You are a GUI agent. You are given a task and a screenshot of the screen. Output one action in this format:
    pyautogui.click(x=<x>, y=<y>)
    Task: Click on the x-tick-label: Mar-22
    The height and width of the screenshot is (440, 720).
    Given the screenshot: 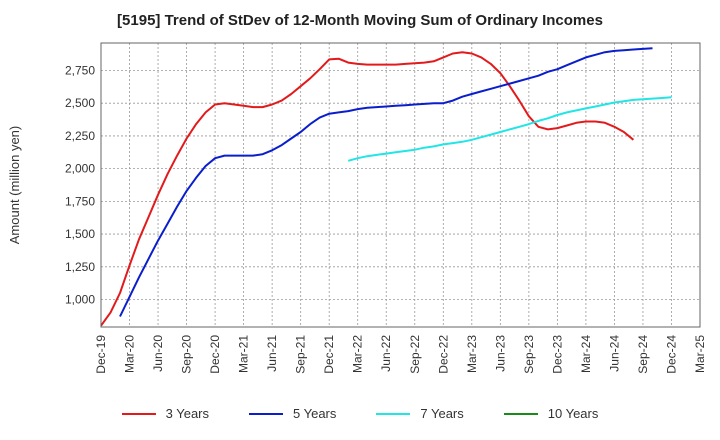 What is the action you would take?
    pyautogui.click(x=358, y=354)
    